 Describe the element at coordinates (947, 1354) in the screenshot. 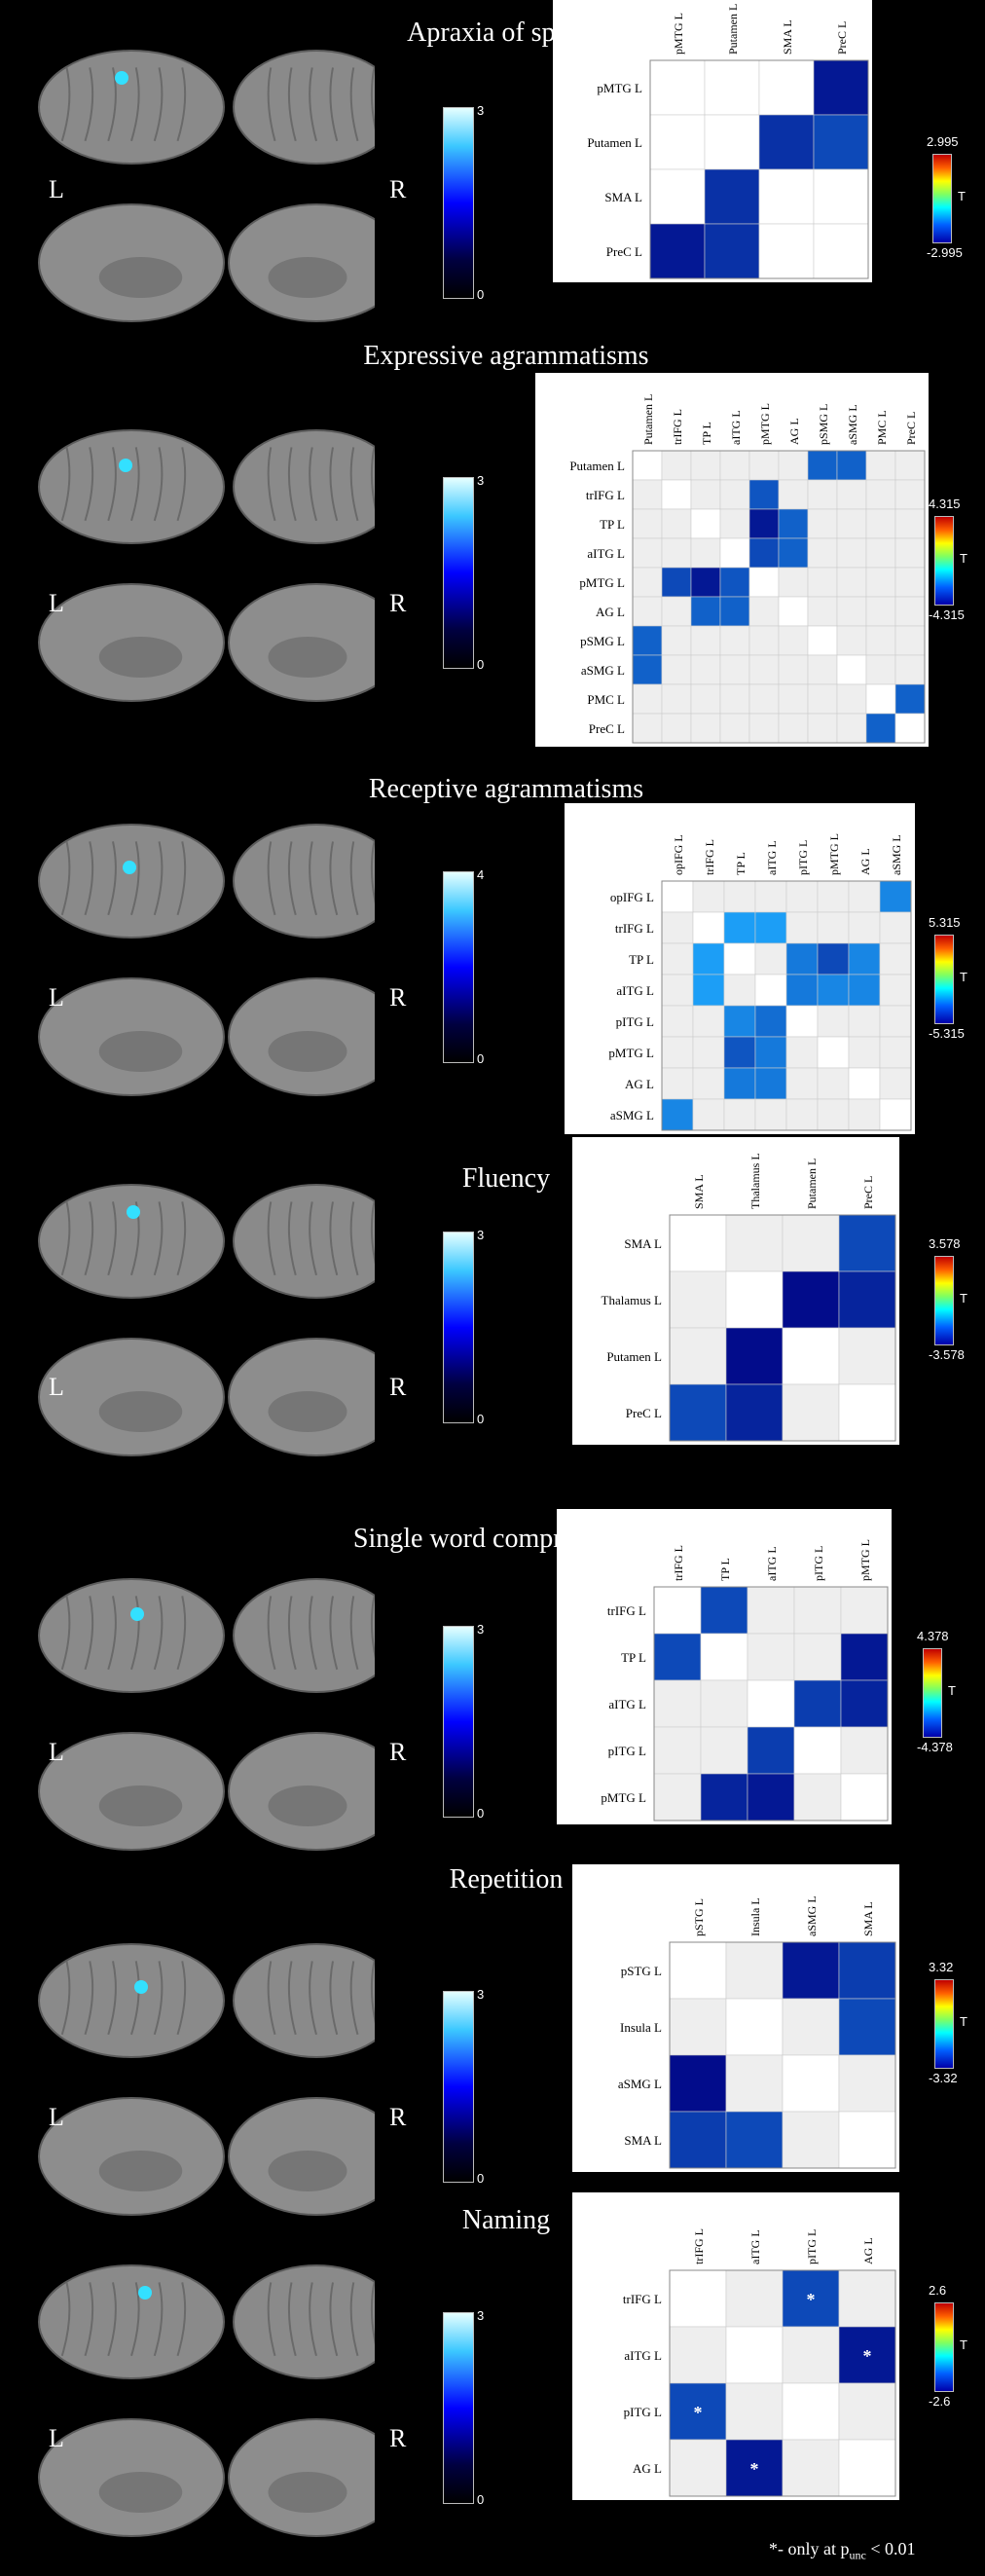

I see `t-colorbar-min: -3.578` at that location.